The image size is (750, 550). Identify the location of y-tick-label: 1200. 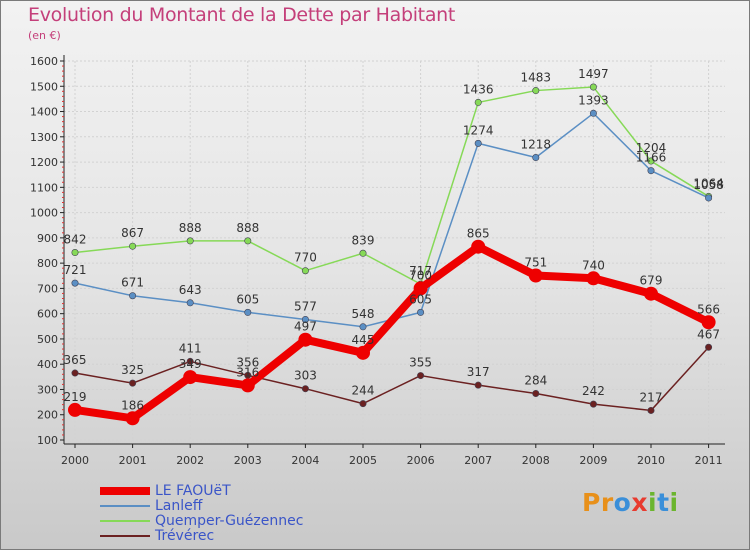
(44, 162).